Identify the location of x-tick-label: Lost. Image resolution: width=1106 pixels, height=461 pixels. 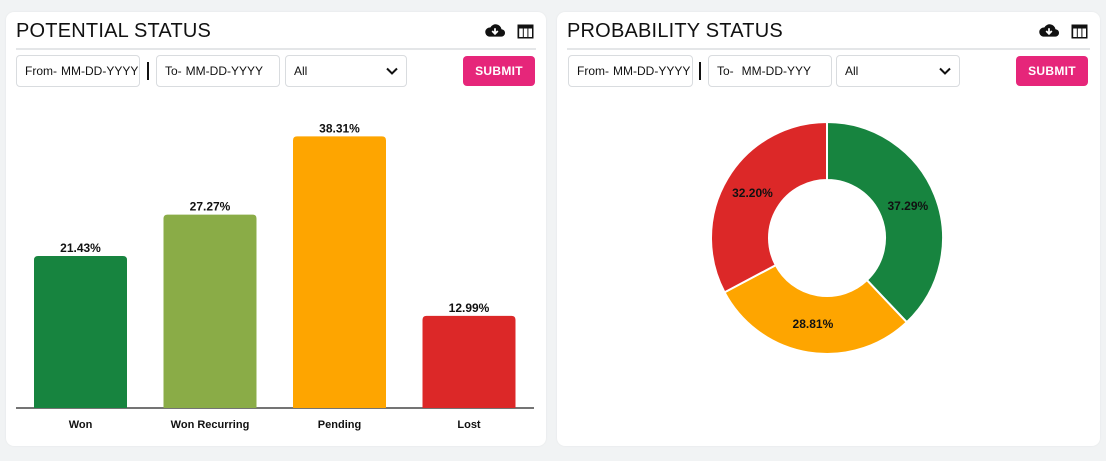
(469, 425).